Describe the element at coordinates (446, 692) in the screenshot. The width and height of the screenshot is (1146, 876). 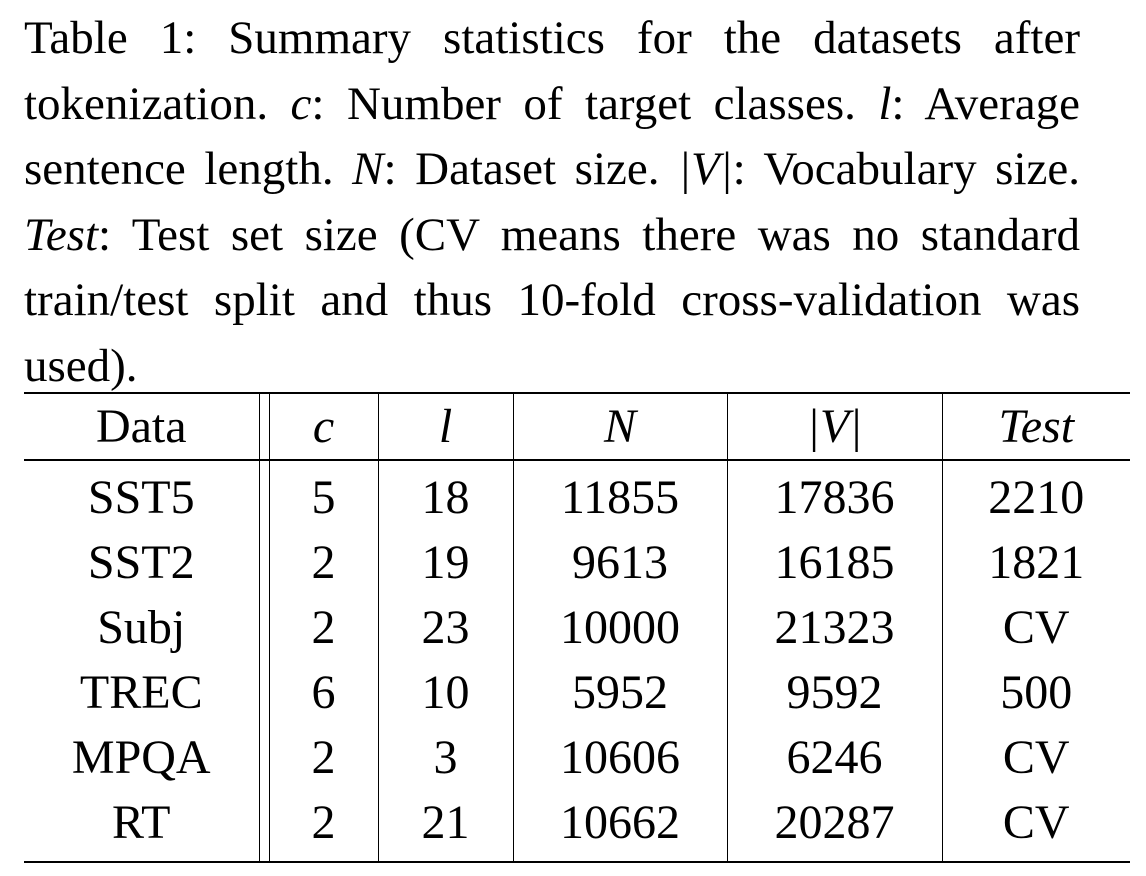
I see `cell-l: 10` at that location.